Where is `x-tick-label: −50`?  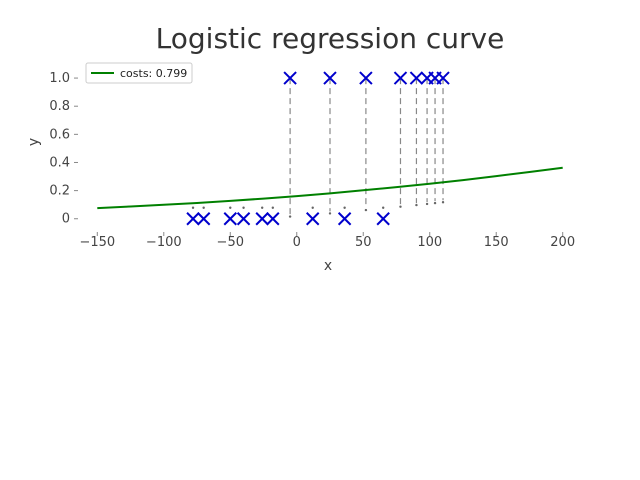
x-tick-label: −50 is located at coordinates (230, 242).